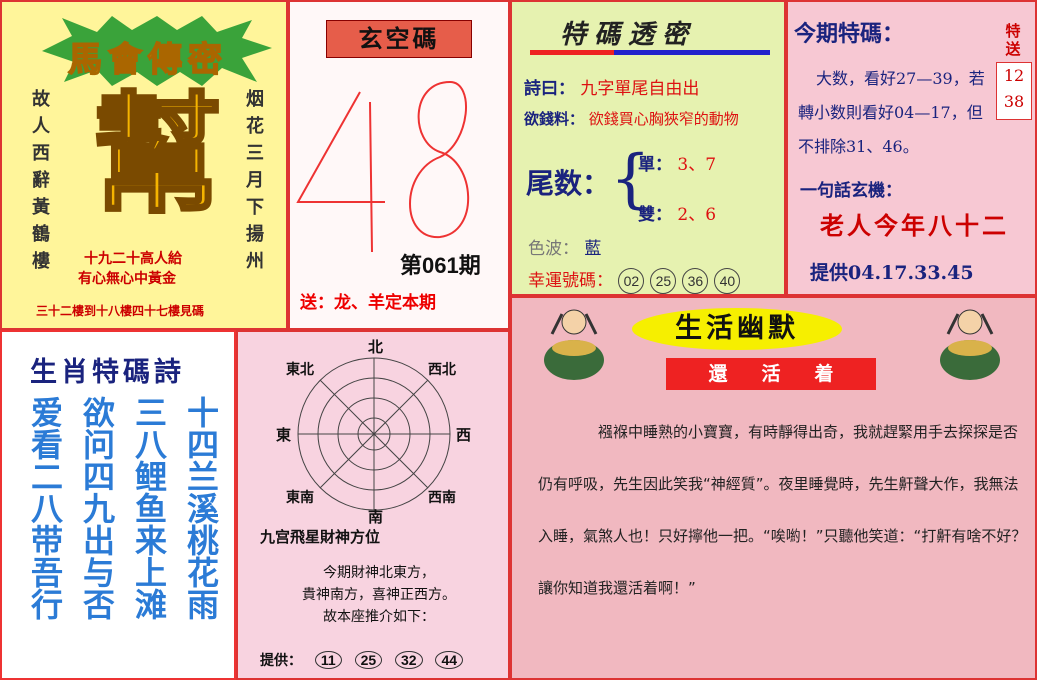 This screenshot has width=1037, height=680. I want to click on poem-title: 生肖特碼詩, so click(107, 372).